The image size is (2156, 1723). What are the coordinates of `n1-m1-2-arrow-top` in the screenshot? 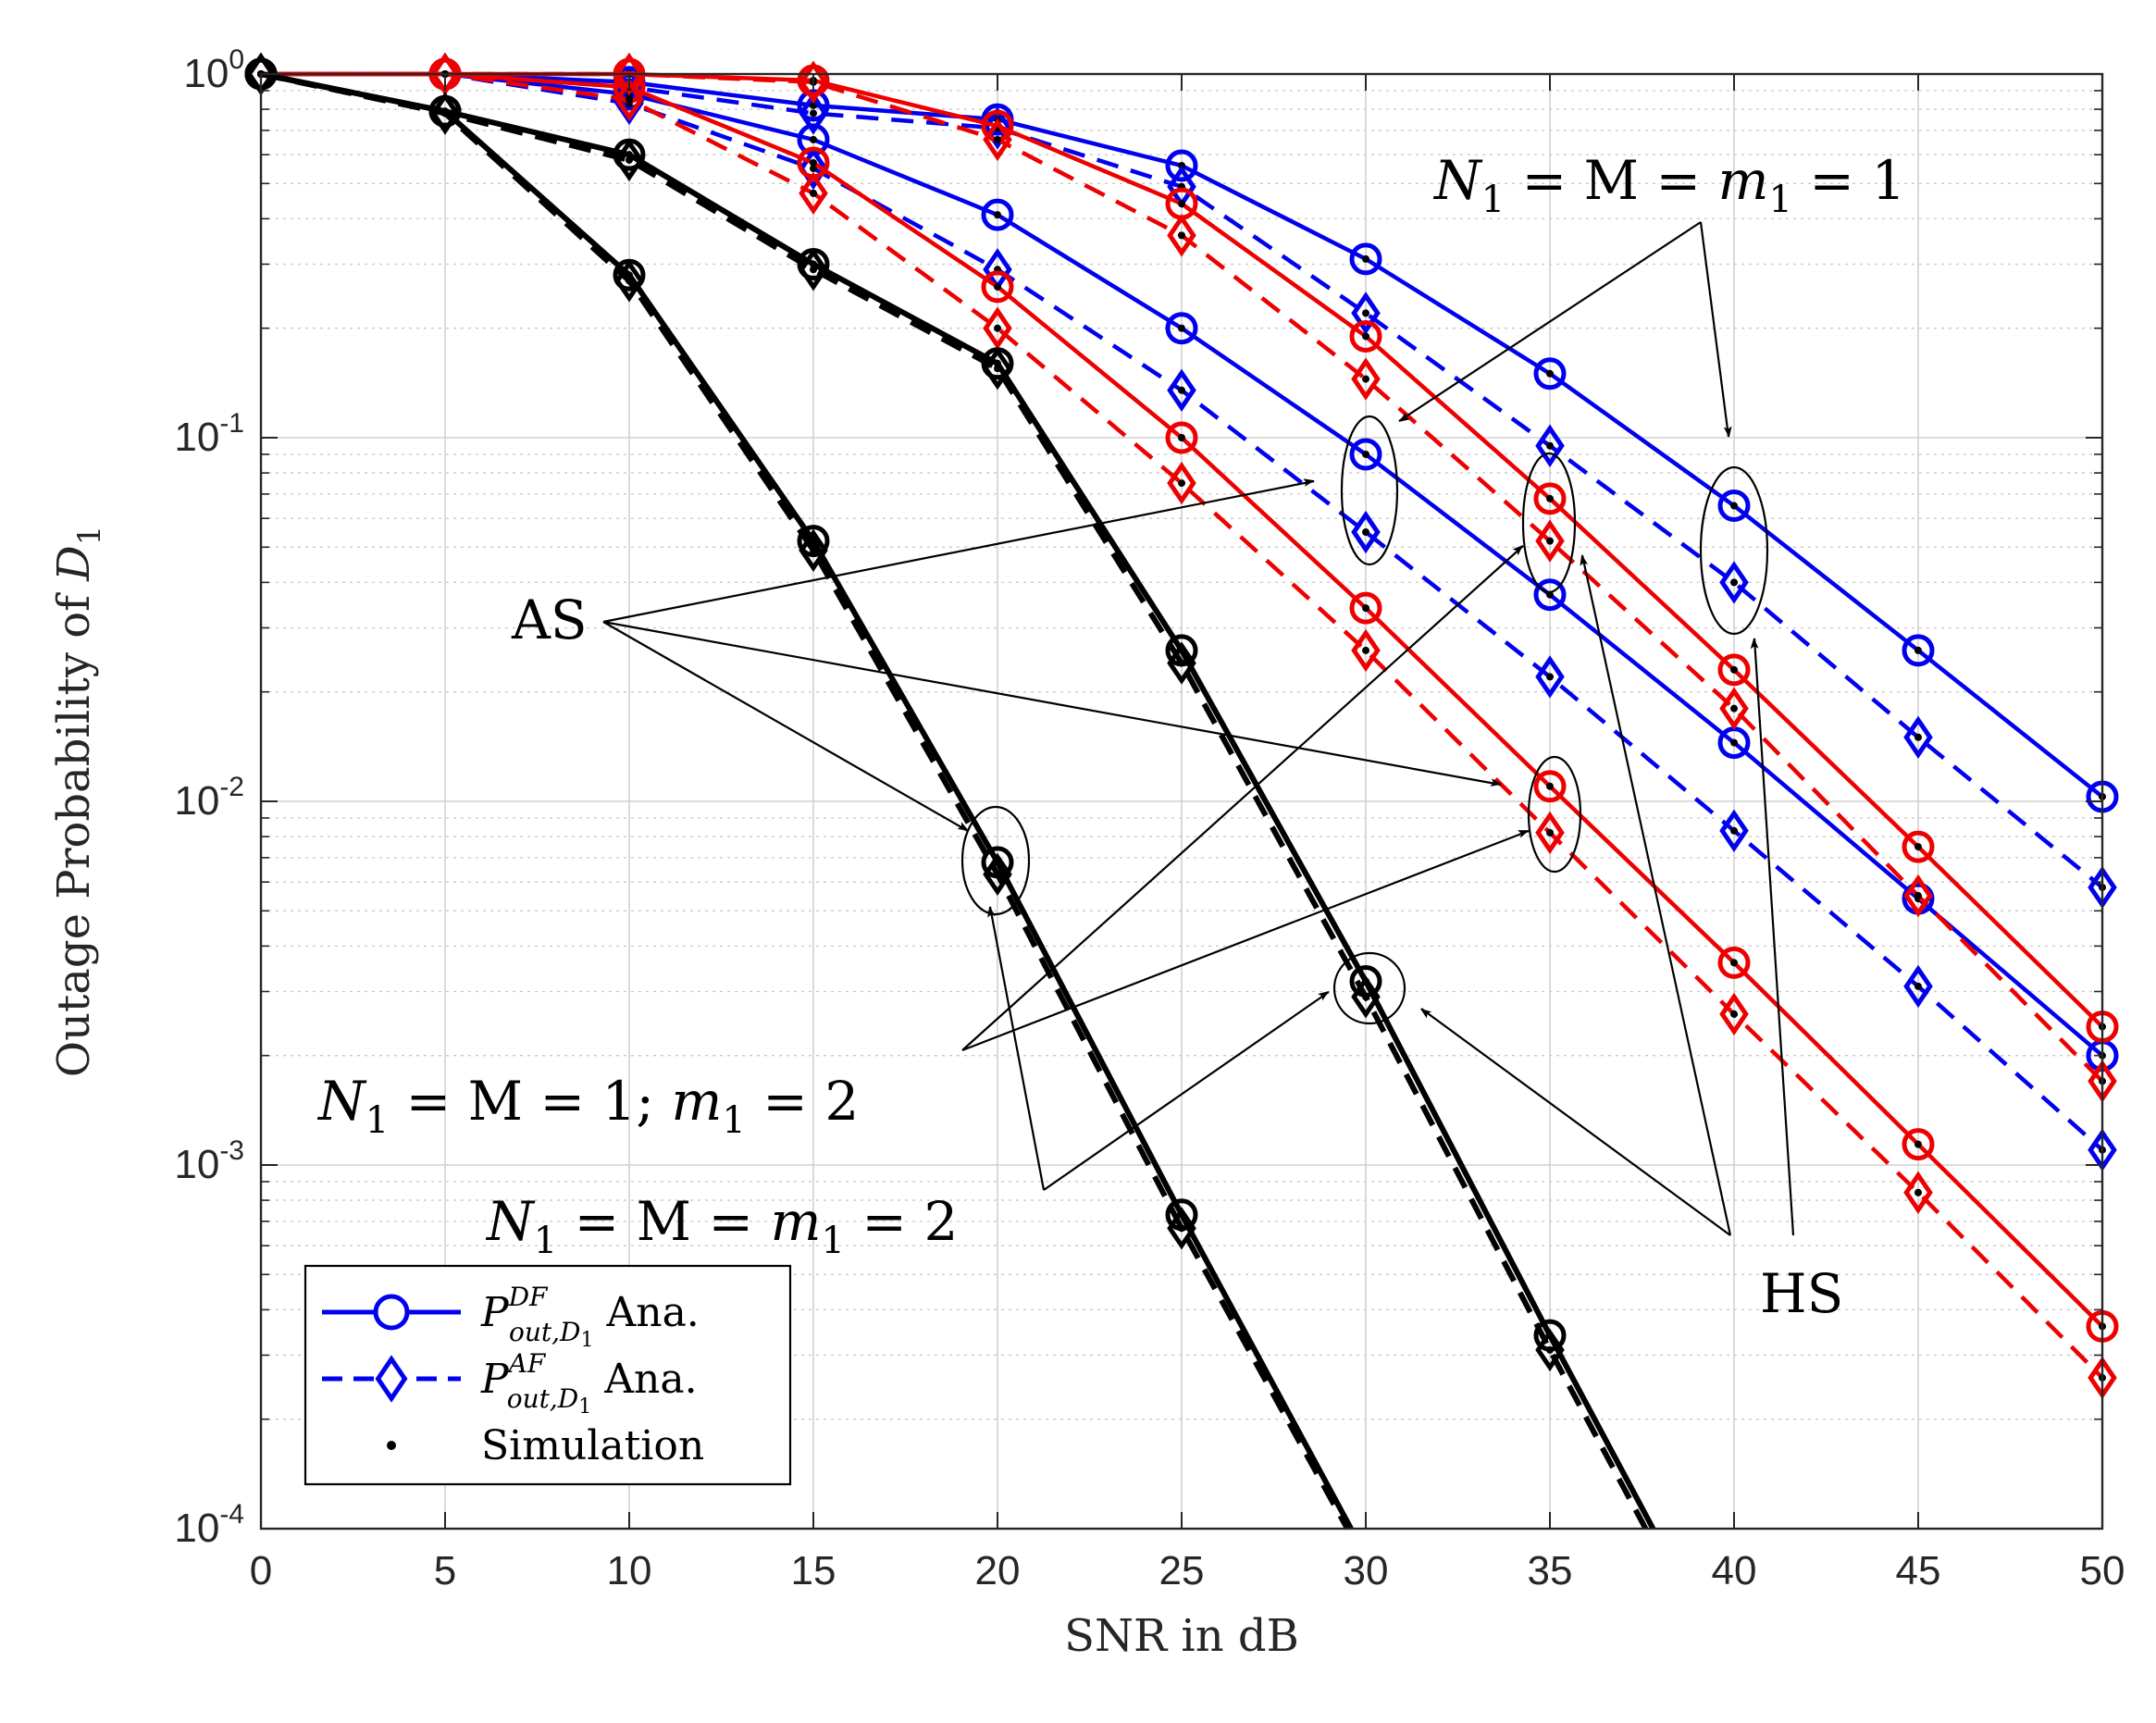 It's located at (1242, 797).